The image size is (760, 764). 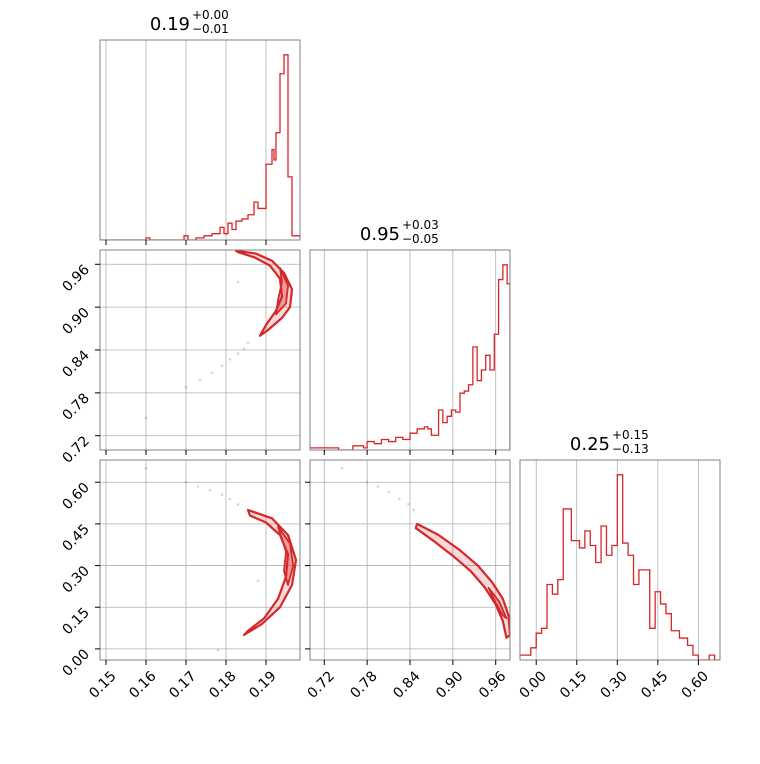 I want to click on hist-2-title-value: 0.25, so click(x=590, y=444).